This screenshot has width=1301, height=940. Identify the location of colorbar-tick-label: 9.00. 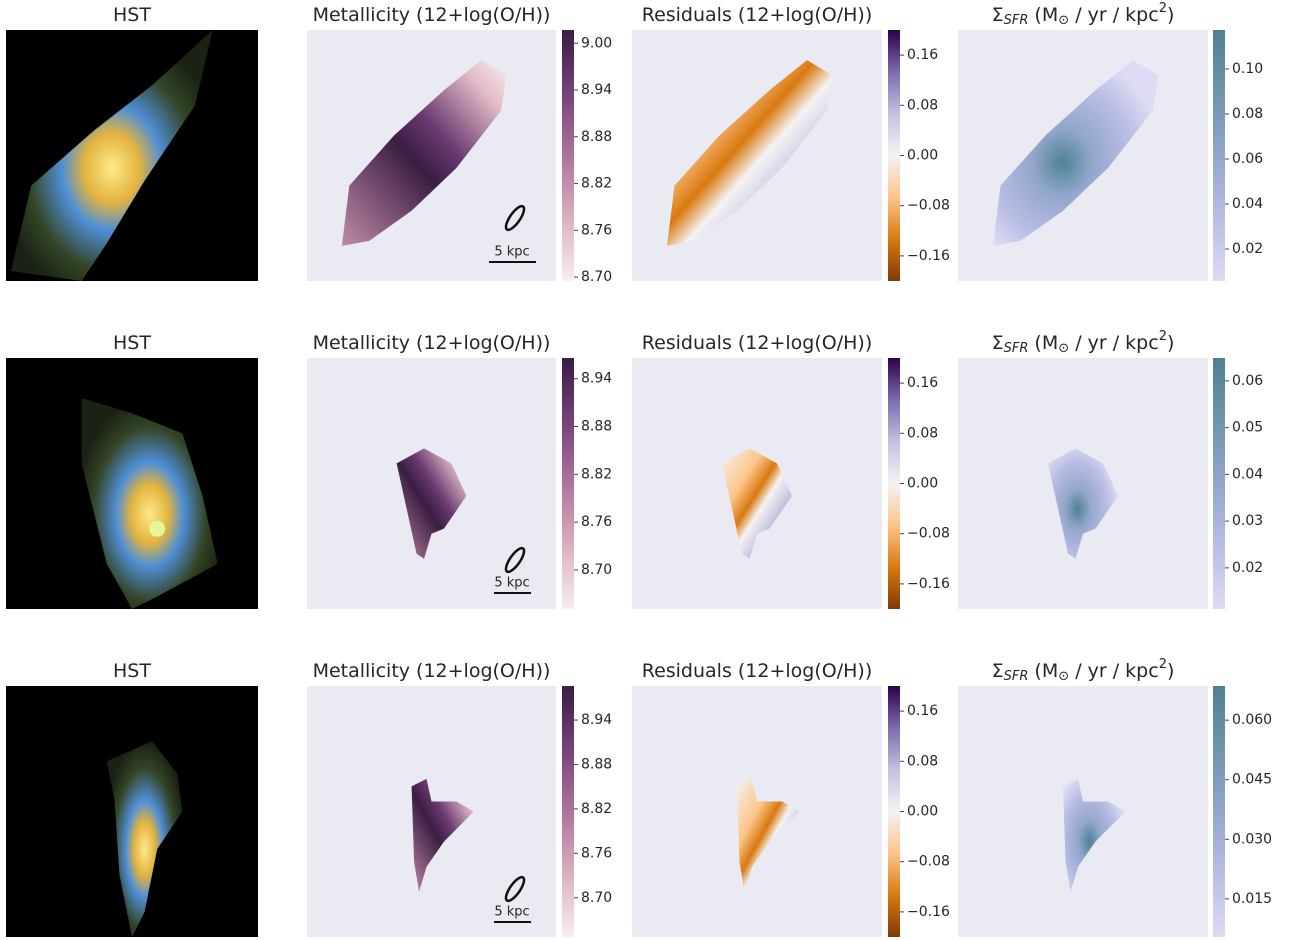
(596, 43).